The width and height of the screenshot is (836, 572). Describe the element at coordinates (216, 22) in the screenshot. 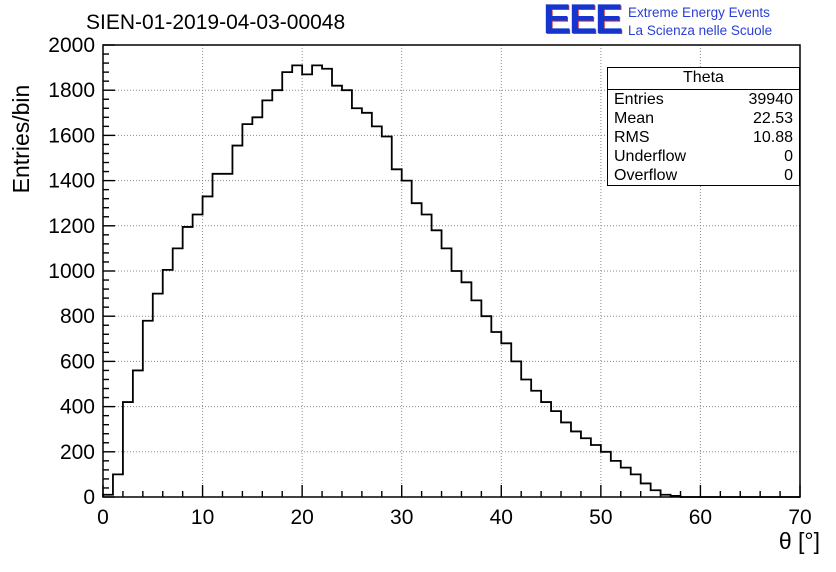

I see `chart-title: SIEN-01-2019-04-03-00048` at that location.